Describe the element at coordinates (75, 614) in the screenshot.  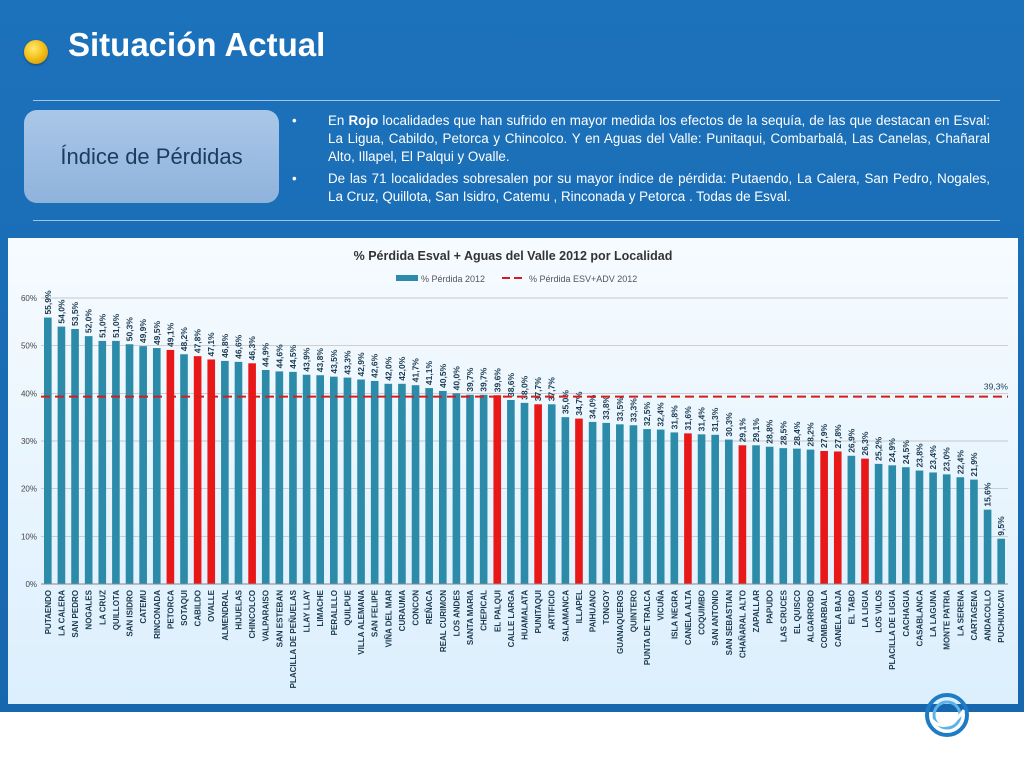
I see `x-tick-label: SAN PEDRO` at that location.